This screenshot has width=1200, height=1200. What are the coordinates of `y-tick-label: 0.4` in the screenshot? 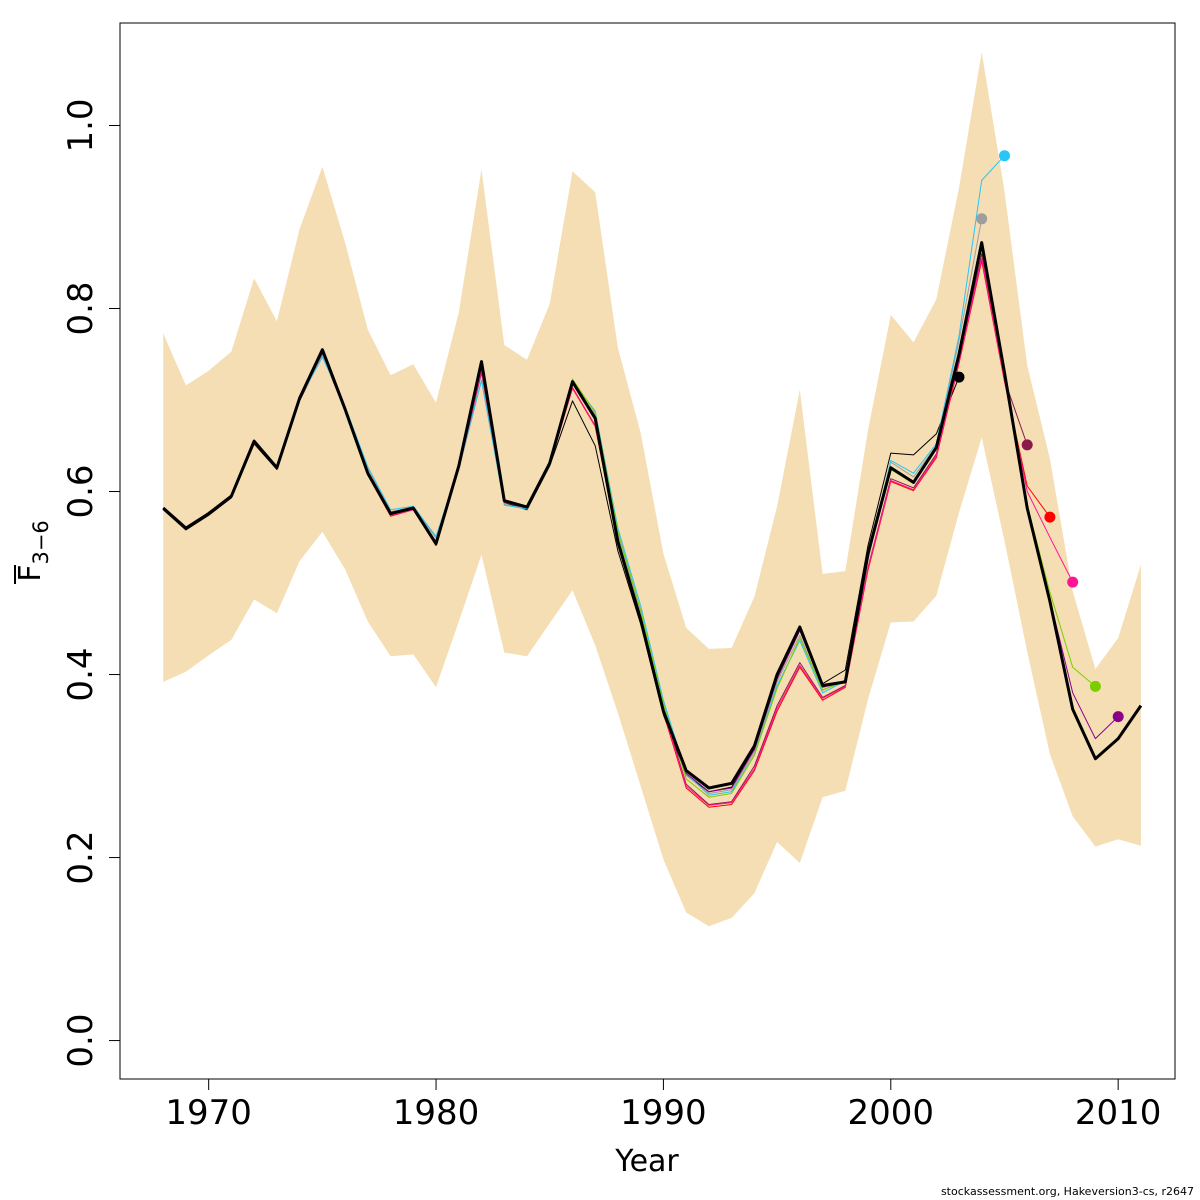 It's located at (81, 674).